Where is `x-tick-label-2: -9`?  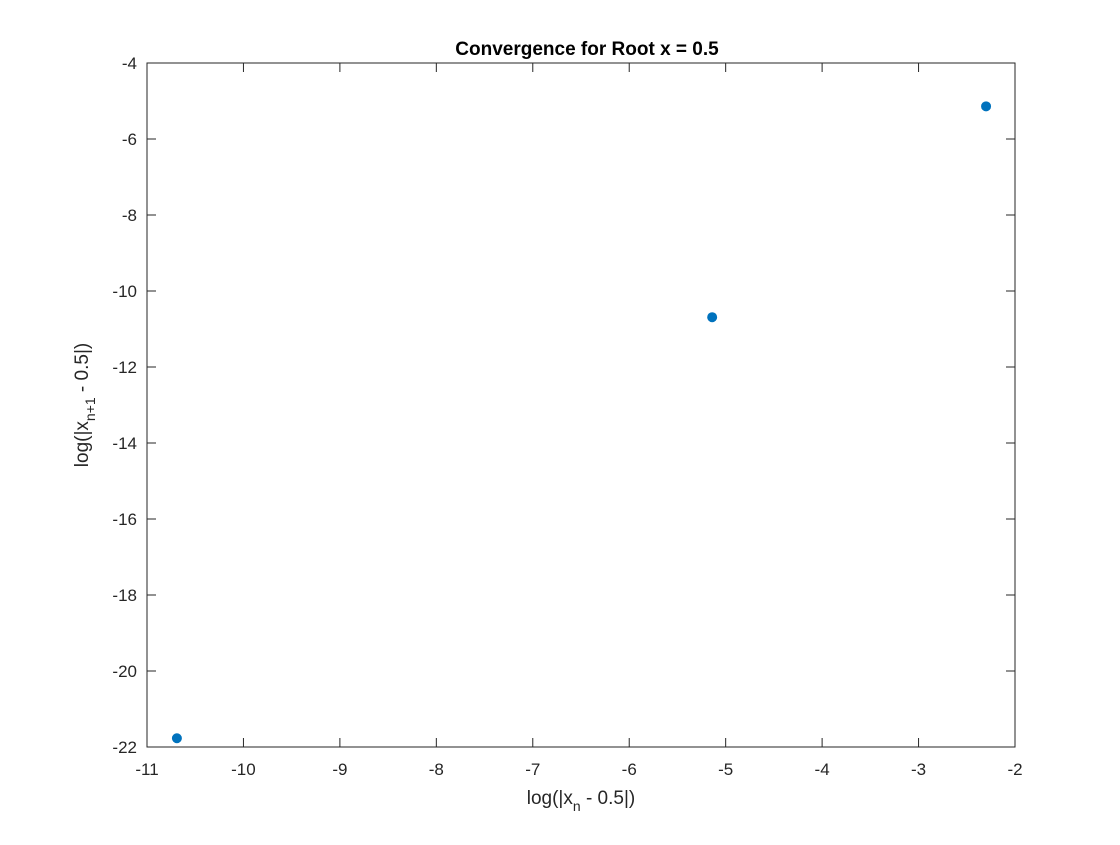
x-tick-label-2: -9 is located at coordinates (339, 769).